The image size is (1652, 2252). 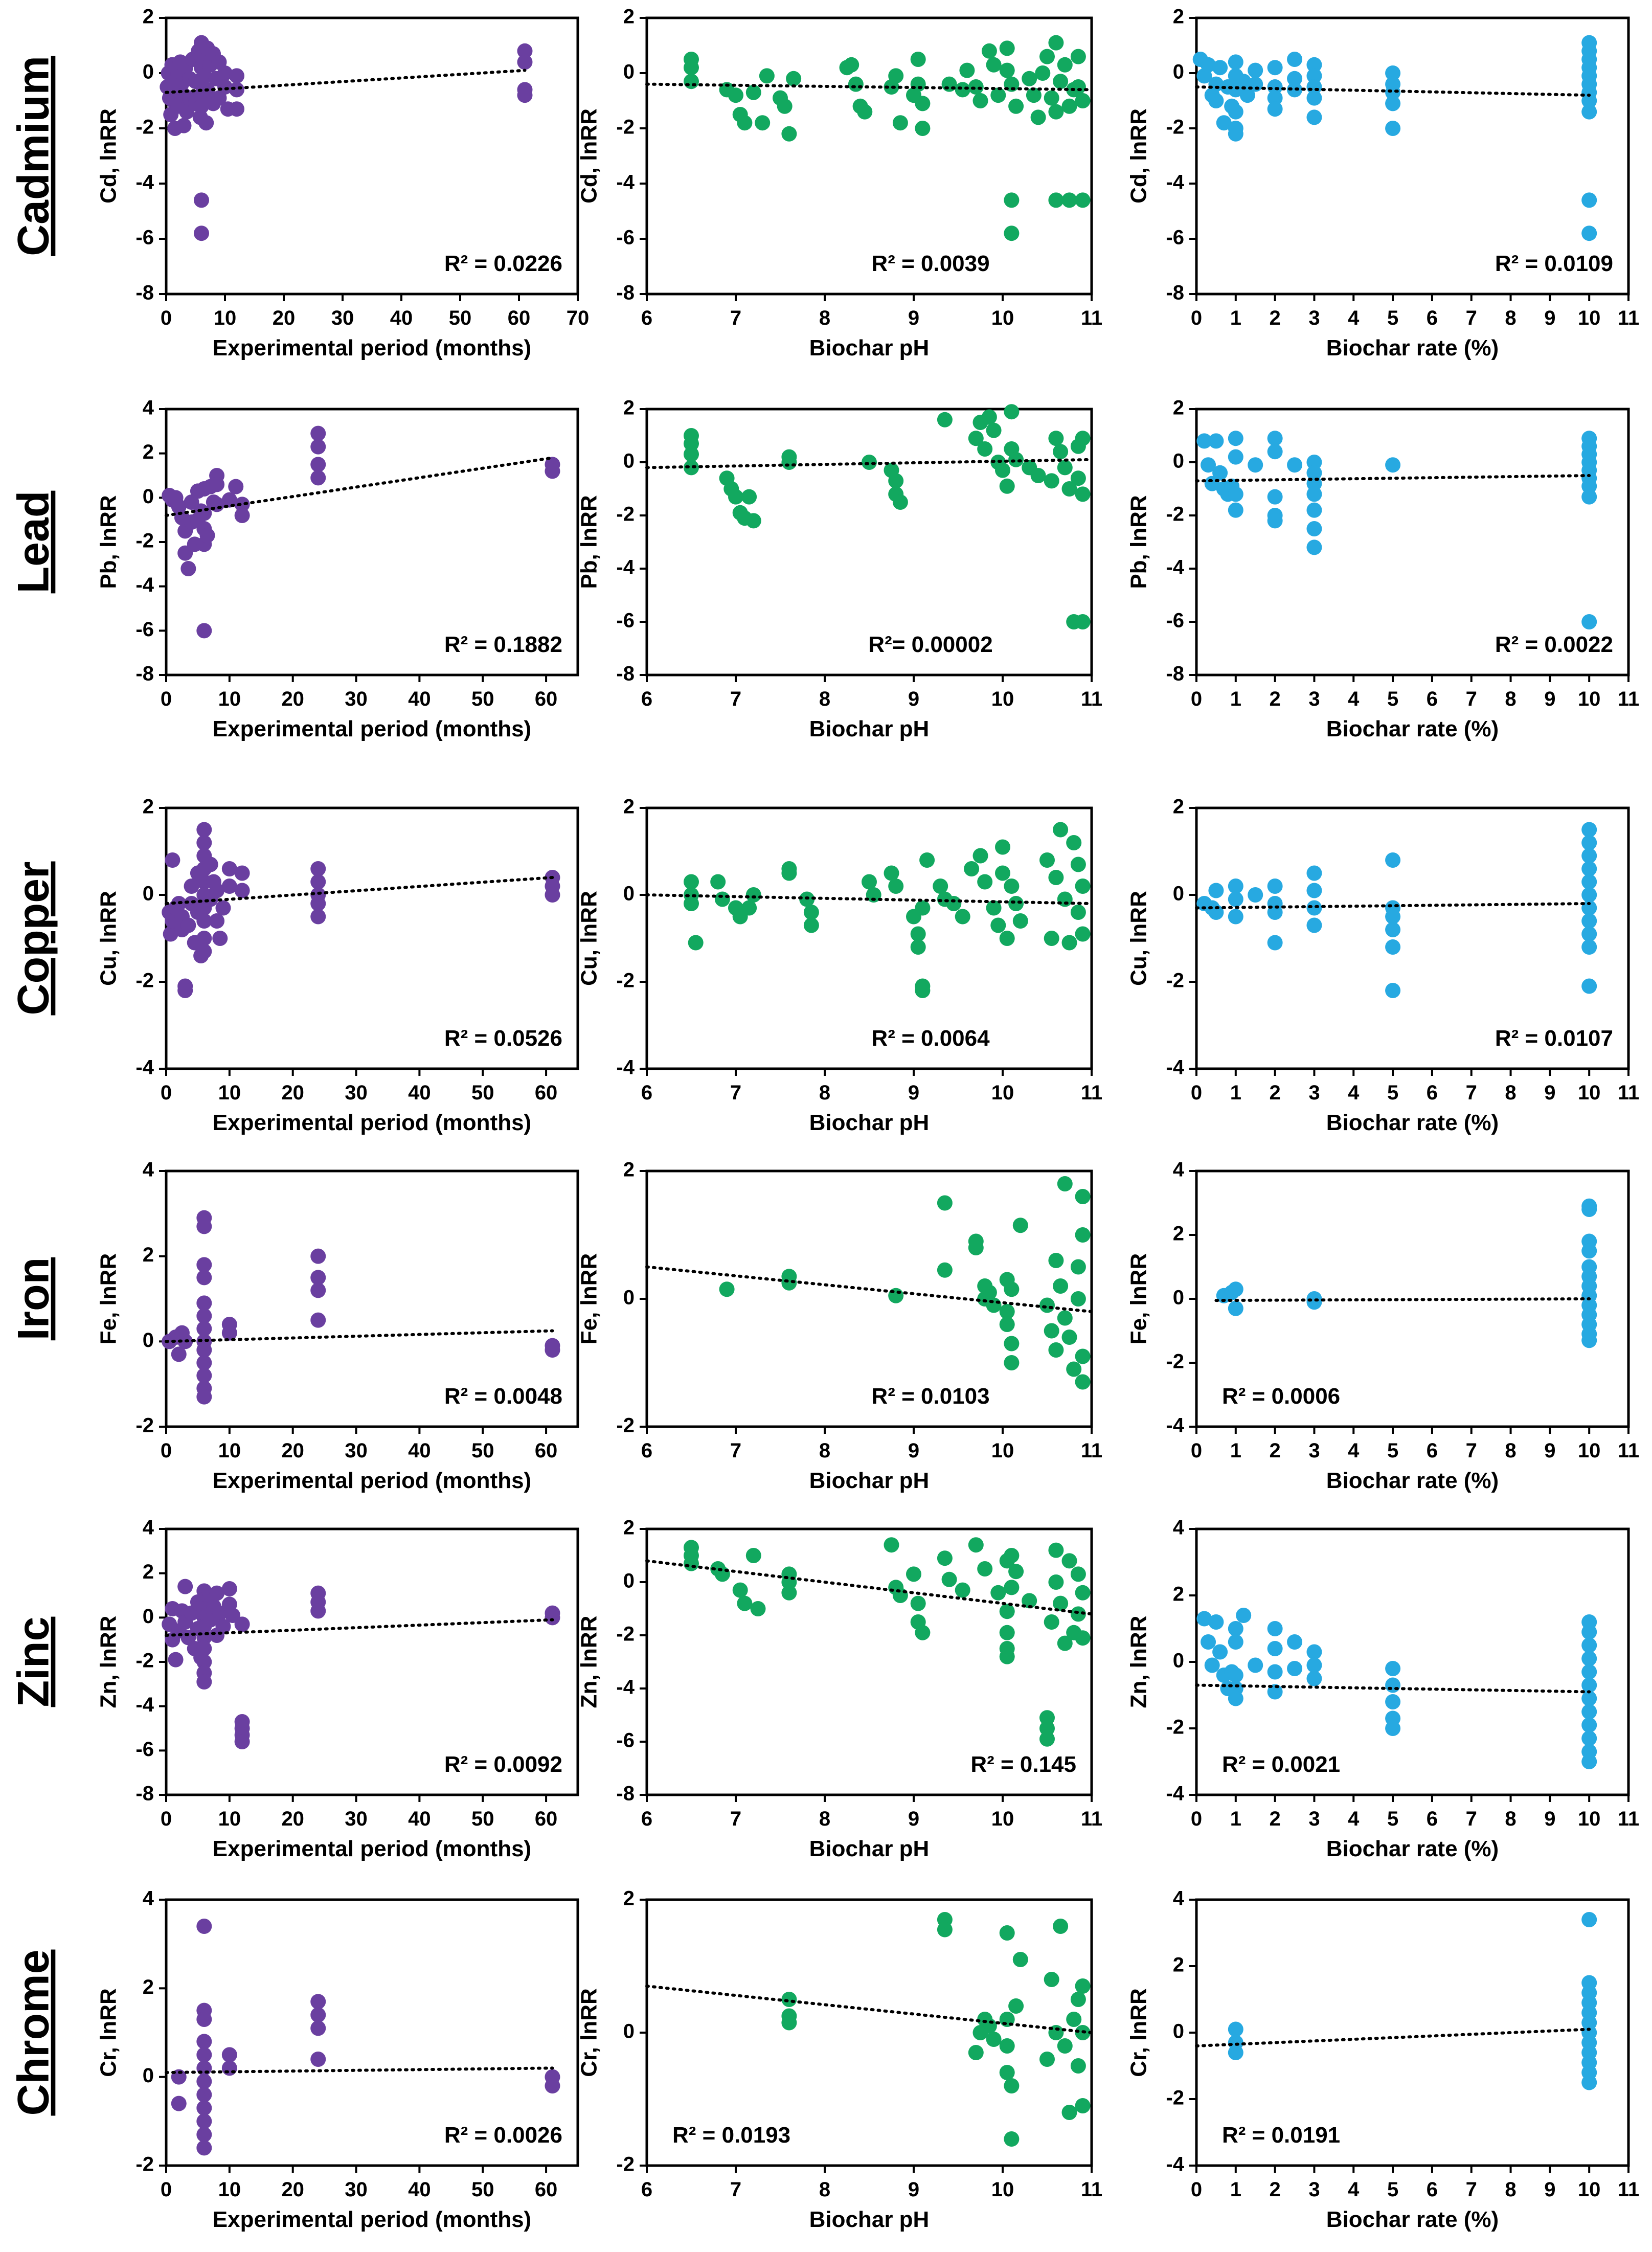 What do you see at coordinates (1314, 2189) in the screenshot?
I see `x-tick-label: 3` at bounding box center [1314, 2189].